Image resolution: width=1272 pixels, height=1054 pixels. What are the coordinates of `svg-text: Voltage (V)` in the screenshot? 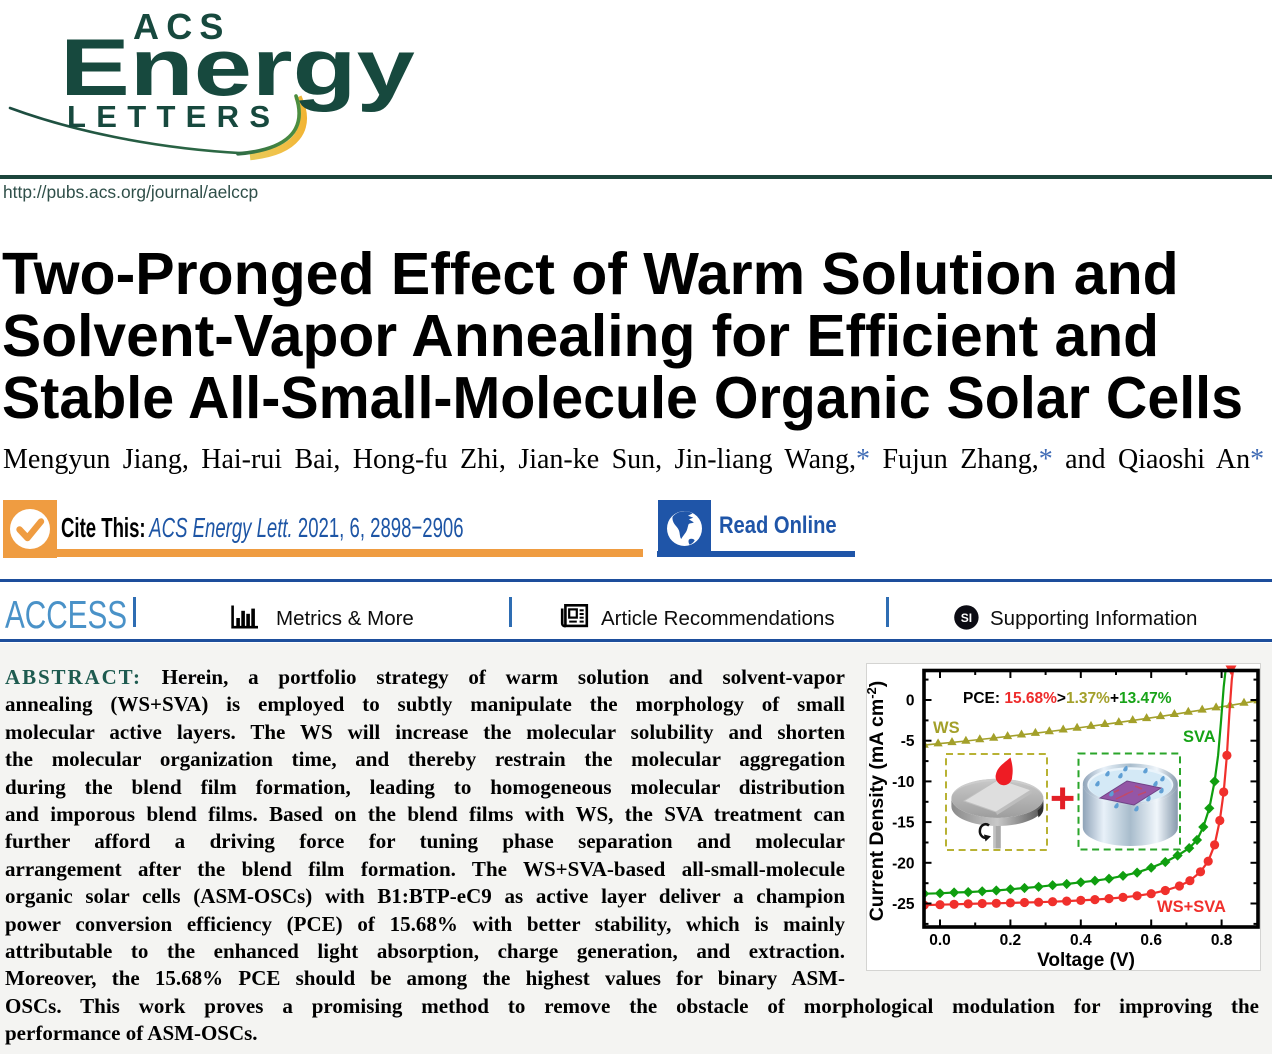 It's located at (1086, 960).